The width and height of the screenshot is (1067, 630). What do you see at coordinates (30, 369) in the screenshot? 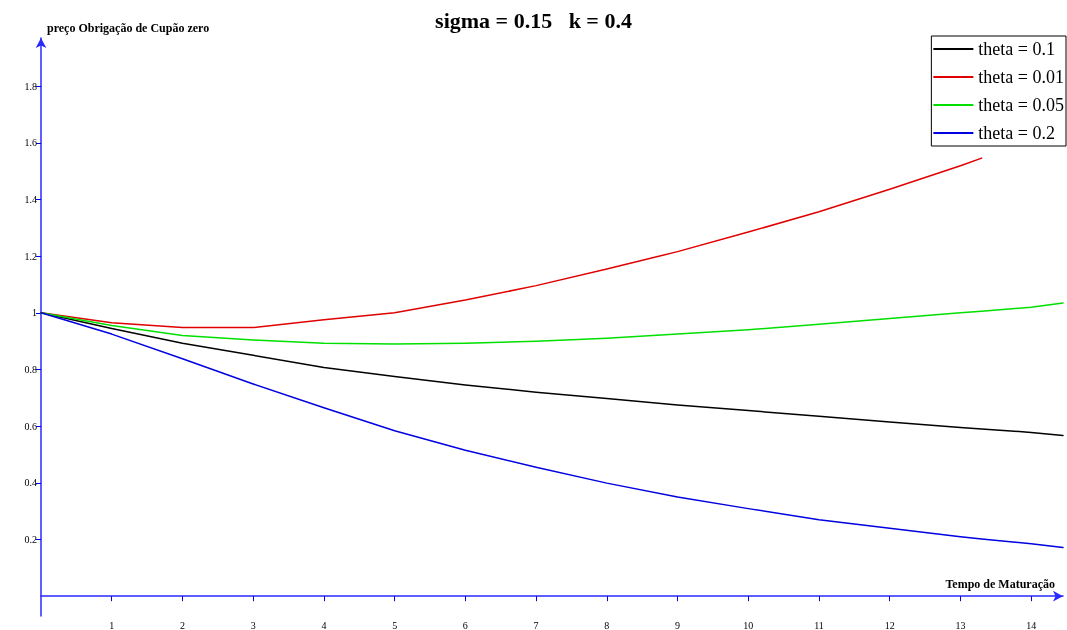
I see `y-tick-label: 0.8` at bounding box center [30, 369].